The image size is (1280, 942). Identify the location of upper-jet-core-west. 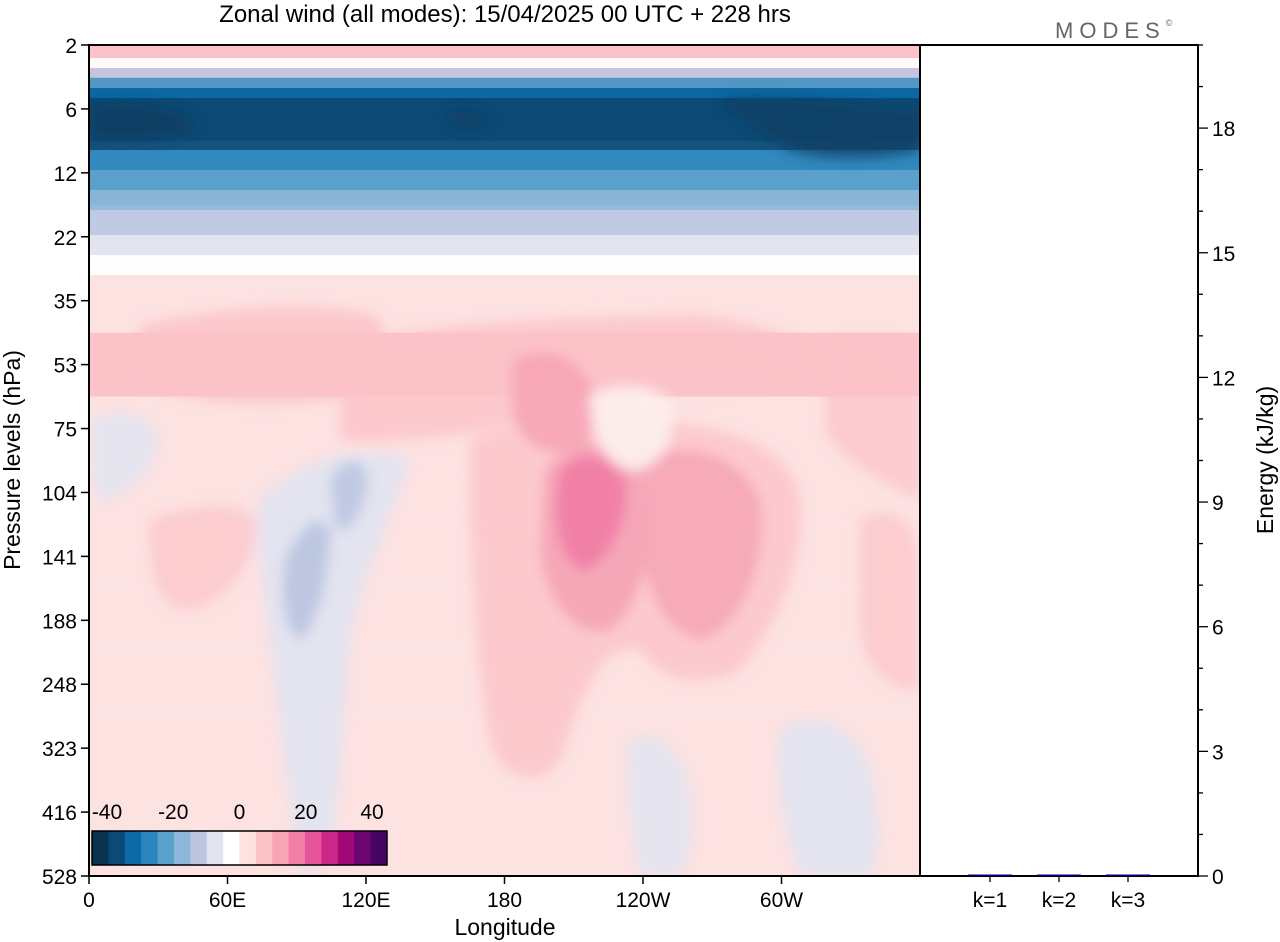
(140, 121).